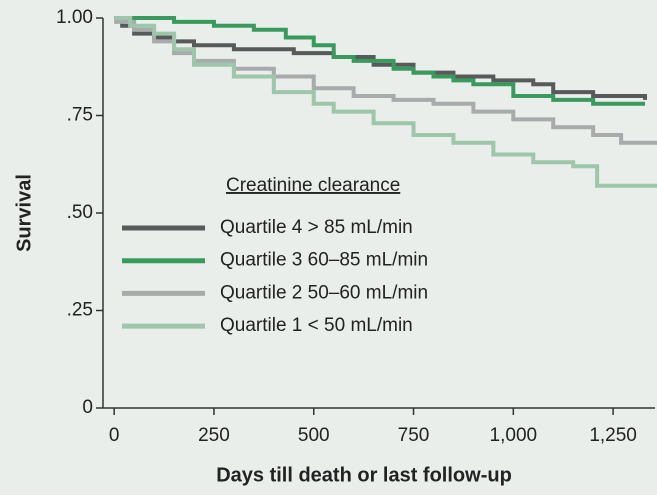 Image resolution: width=657 pixels, height=495 pixels. I want to click on y-tick-label: .75, so click(80, 115).